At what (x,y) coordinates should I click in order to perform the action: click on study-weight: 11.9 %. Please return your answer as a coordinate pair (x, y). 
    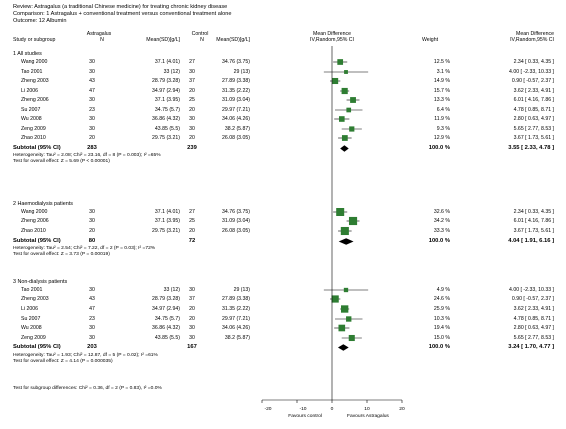
    Looking at the image, I should click on (442, 119).